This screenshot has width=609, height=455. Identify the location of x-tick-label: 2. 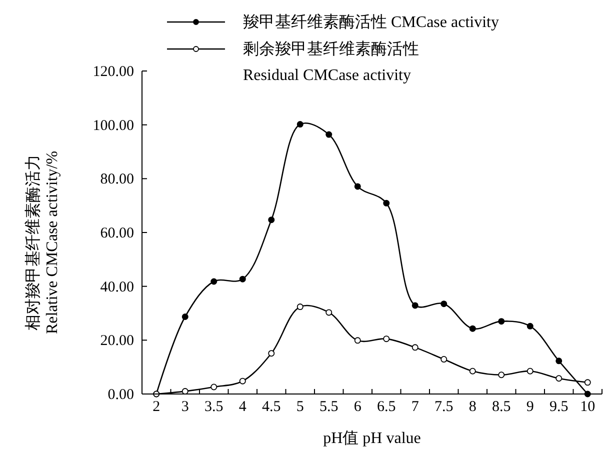
(156, 407).